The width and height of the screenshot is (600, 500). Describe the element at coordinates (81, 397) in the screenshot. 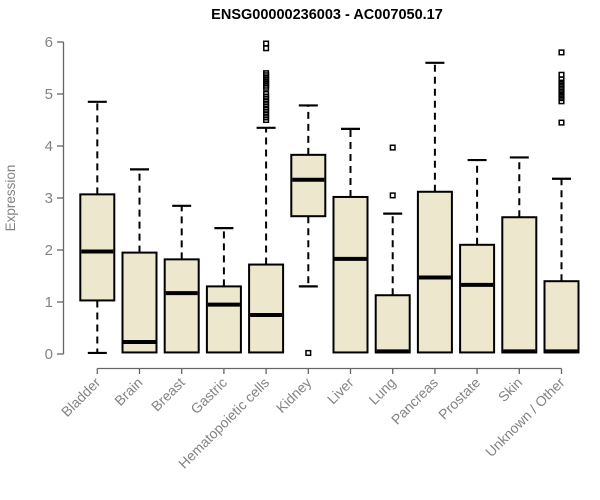

I see `x-tick-label: Bladder` at that location.